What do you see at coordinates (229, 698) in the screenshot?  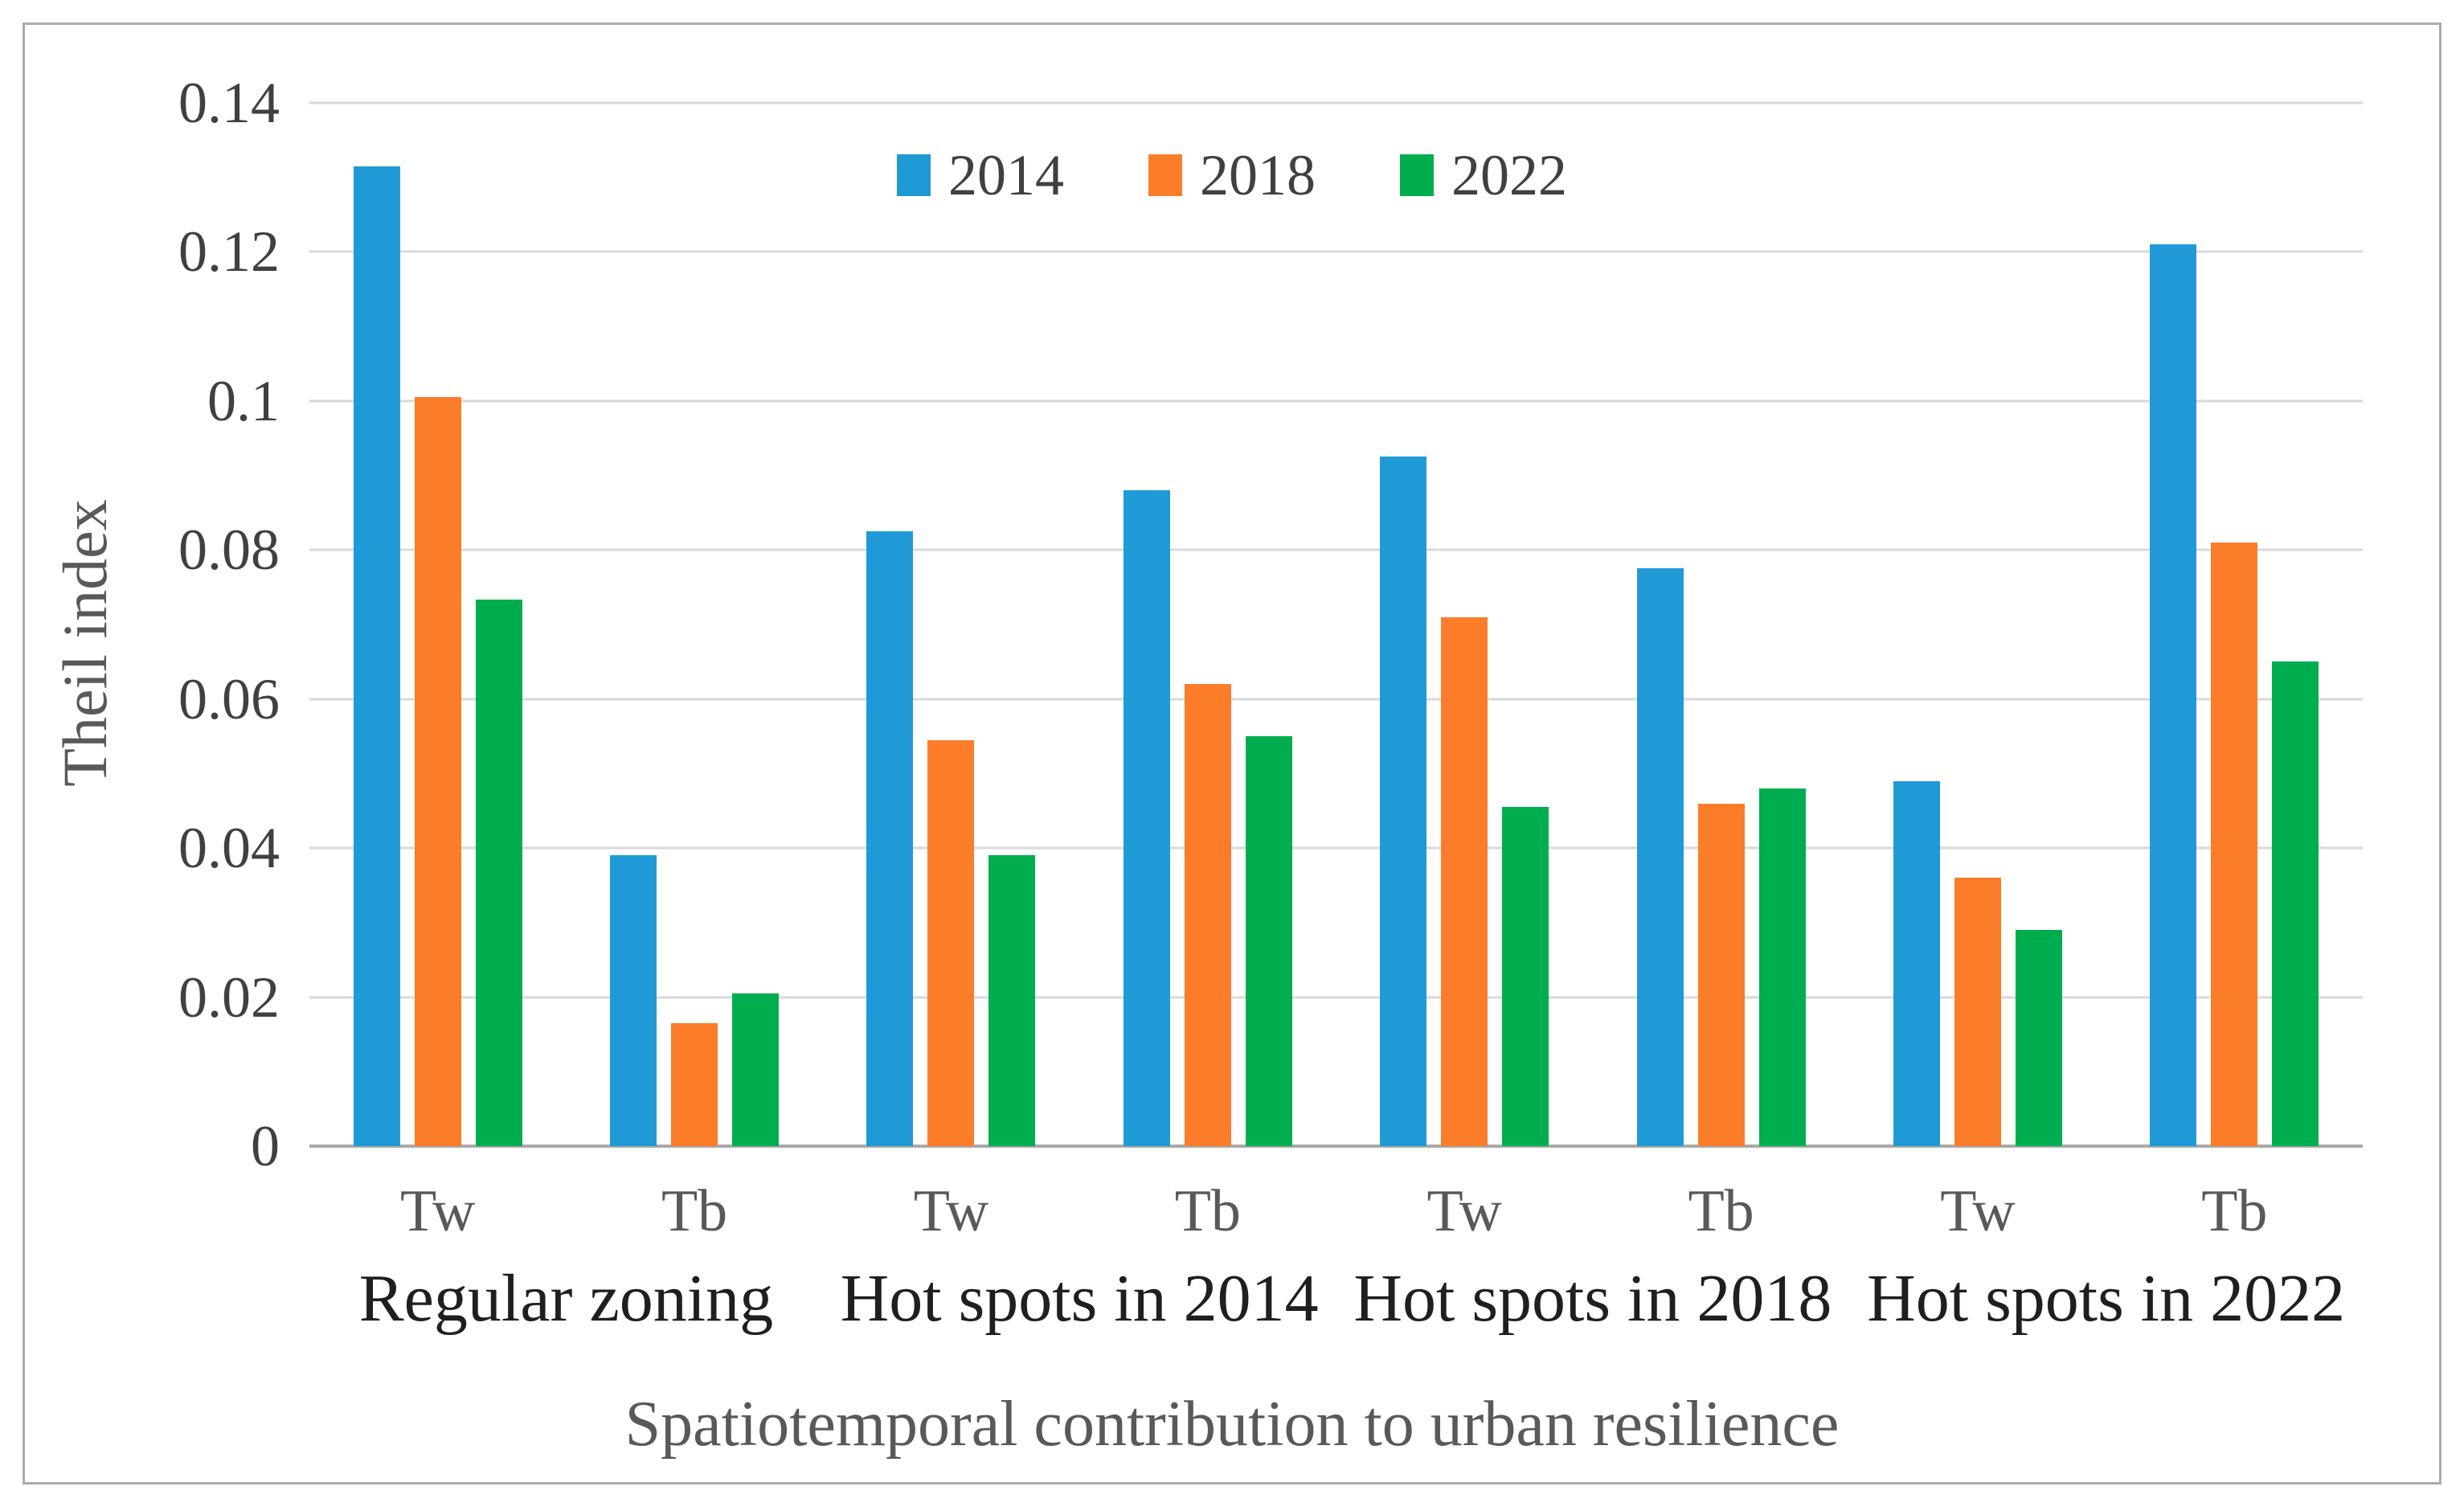 I see `y-tick-label: 0.06` at bounding box center [229, 698].